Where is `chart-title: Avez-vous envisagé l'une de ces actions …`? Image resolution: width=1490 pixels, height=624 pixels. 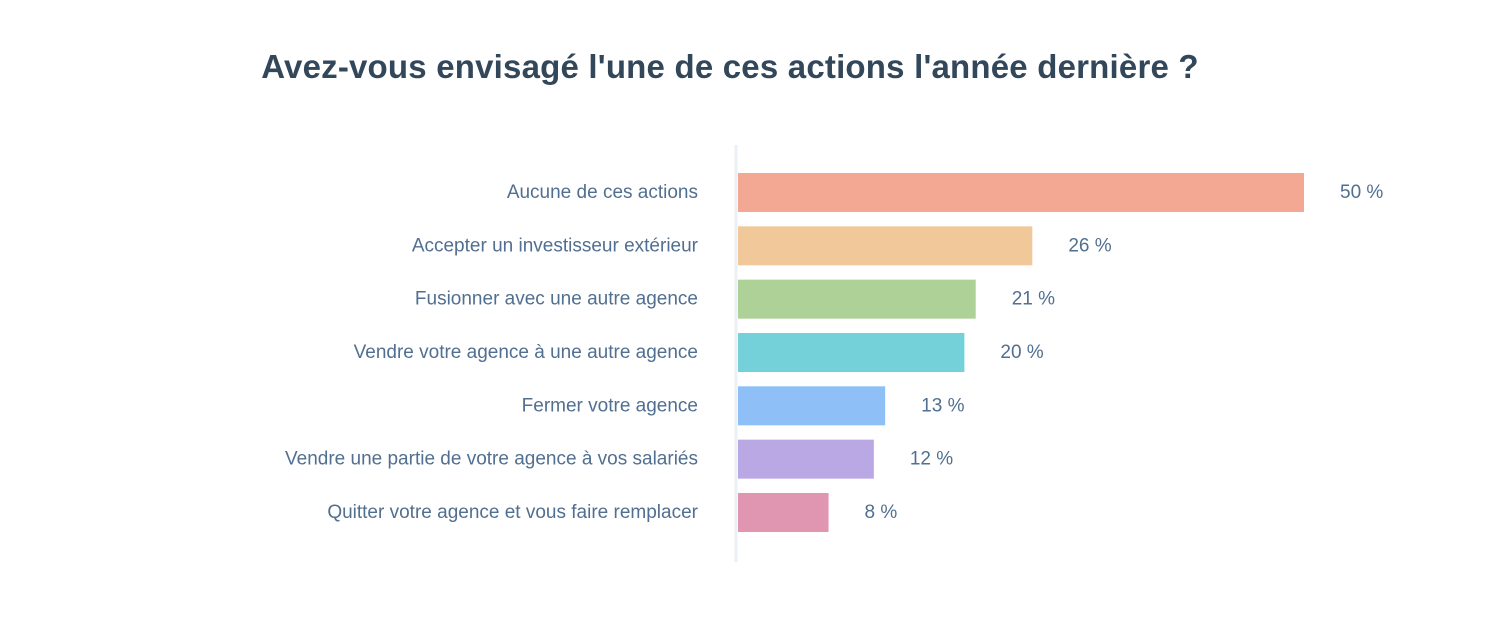
chart-title: Avez-vous envisagé l'une de ces actions … is located at coordinates (730, 66).